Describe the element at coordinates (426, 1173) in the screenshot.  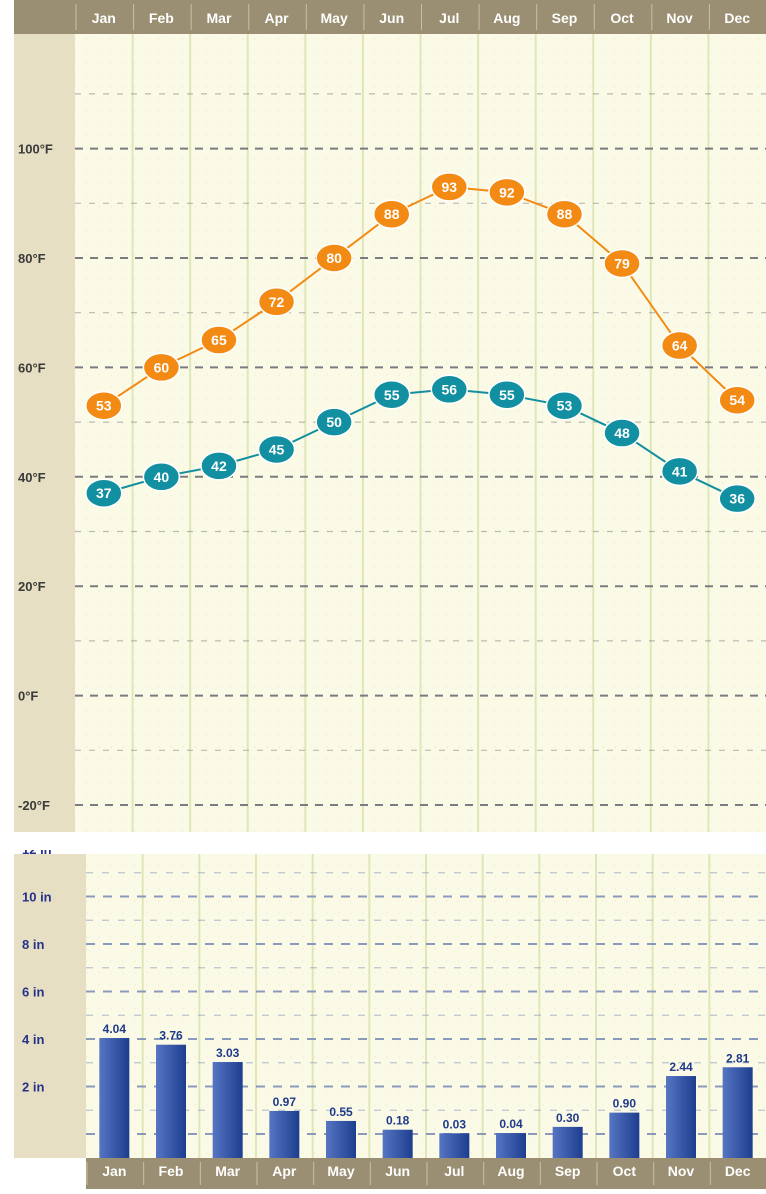
I see `precip-month-footer` at that location.